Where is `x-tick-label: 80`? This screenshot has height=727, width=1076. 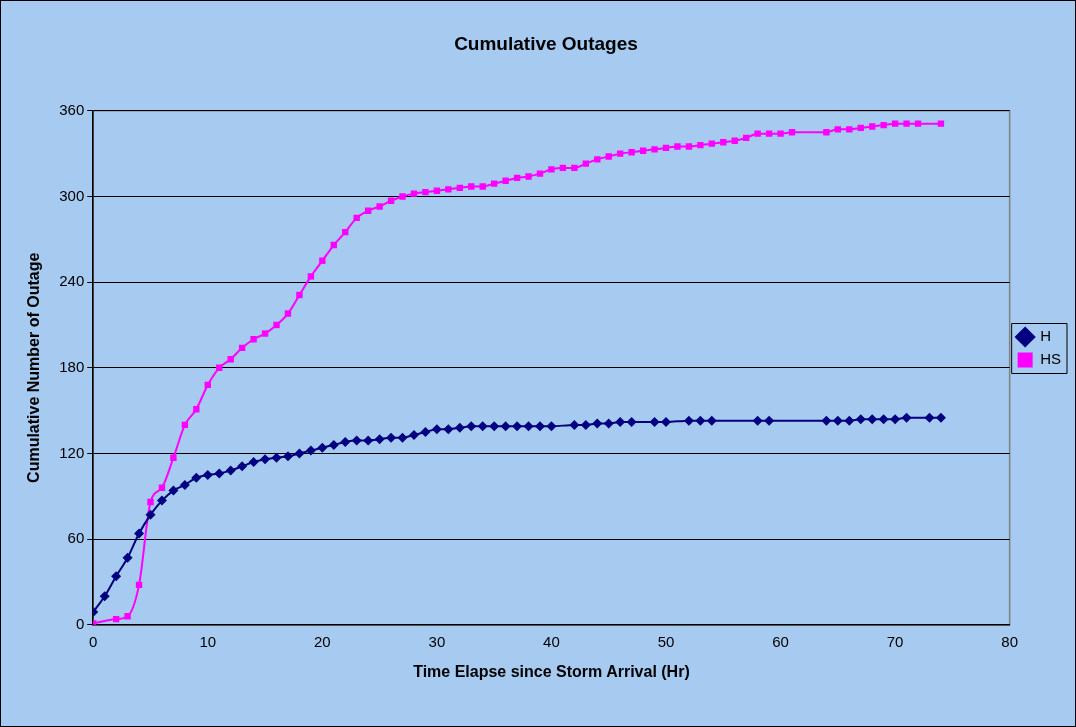 x-tick-label: 80 is located at coordinates (1010, 641).